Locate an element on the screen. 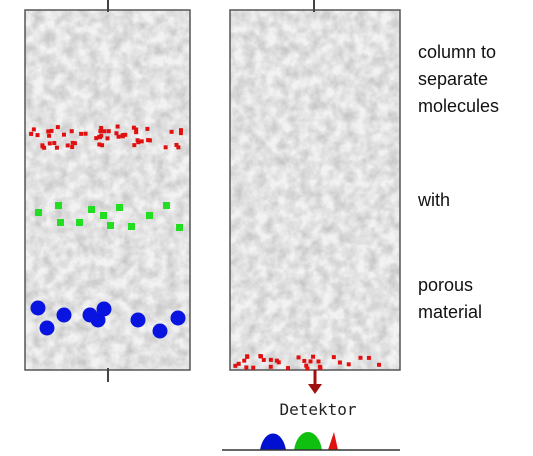 This screenshot has height=456, width=533. peak-blue is located at coordinates (273, 441).